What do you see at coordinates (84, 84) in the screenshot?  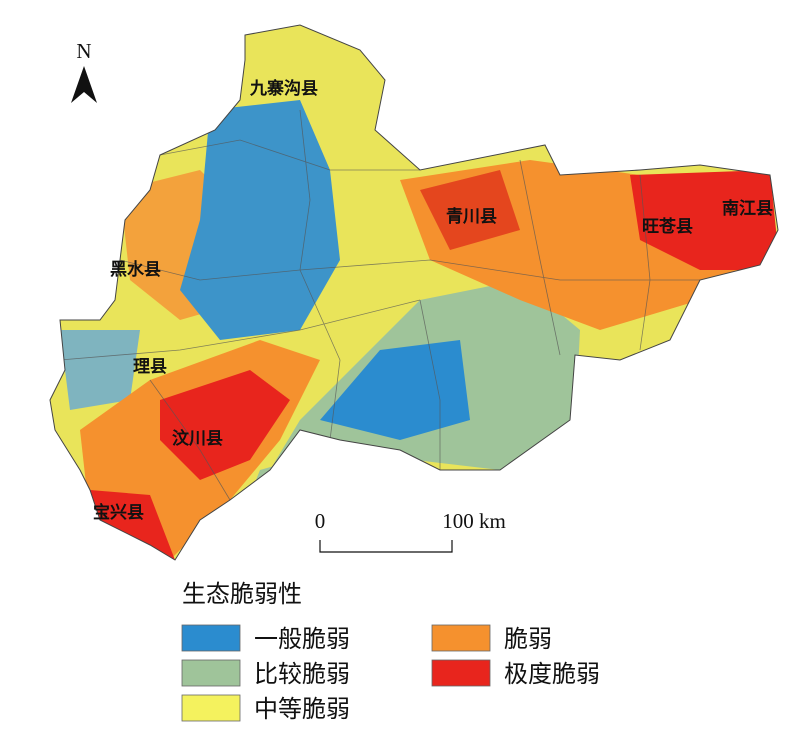 I see `north-arrow` at bounding box center [84, 84].